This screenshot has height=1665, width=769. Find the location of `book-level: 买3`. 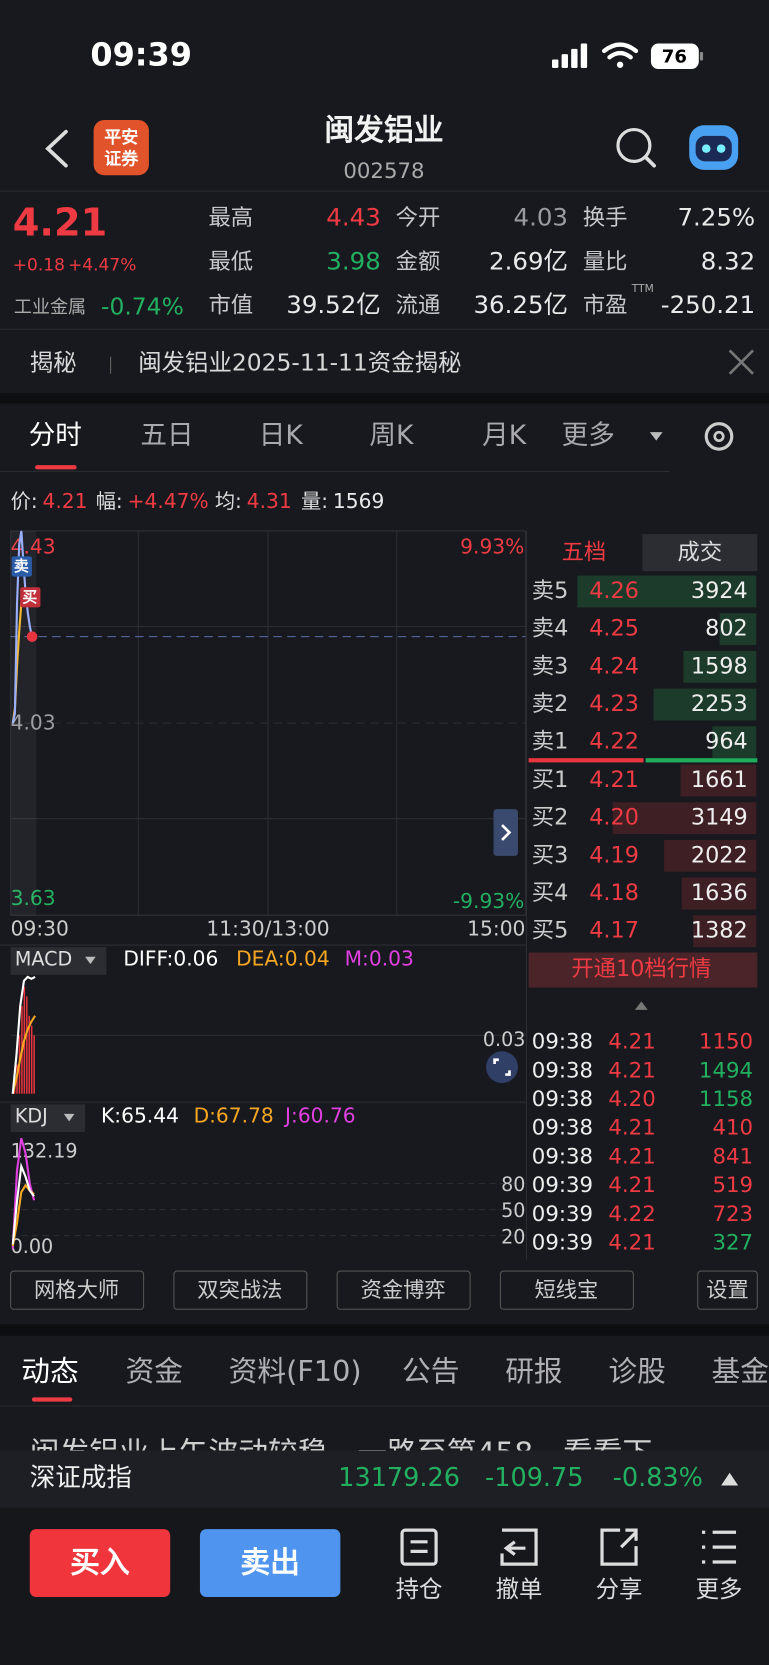

book-level: 买3 is located at coordinates (550, 855).